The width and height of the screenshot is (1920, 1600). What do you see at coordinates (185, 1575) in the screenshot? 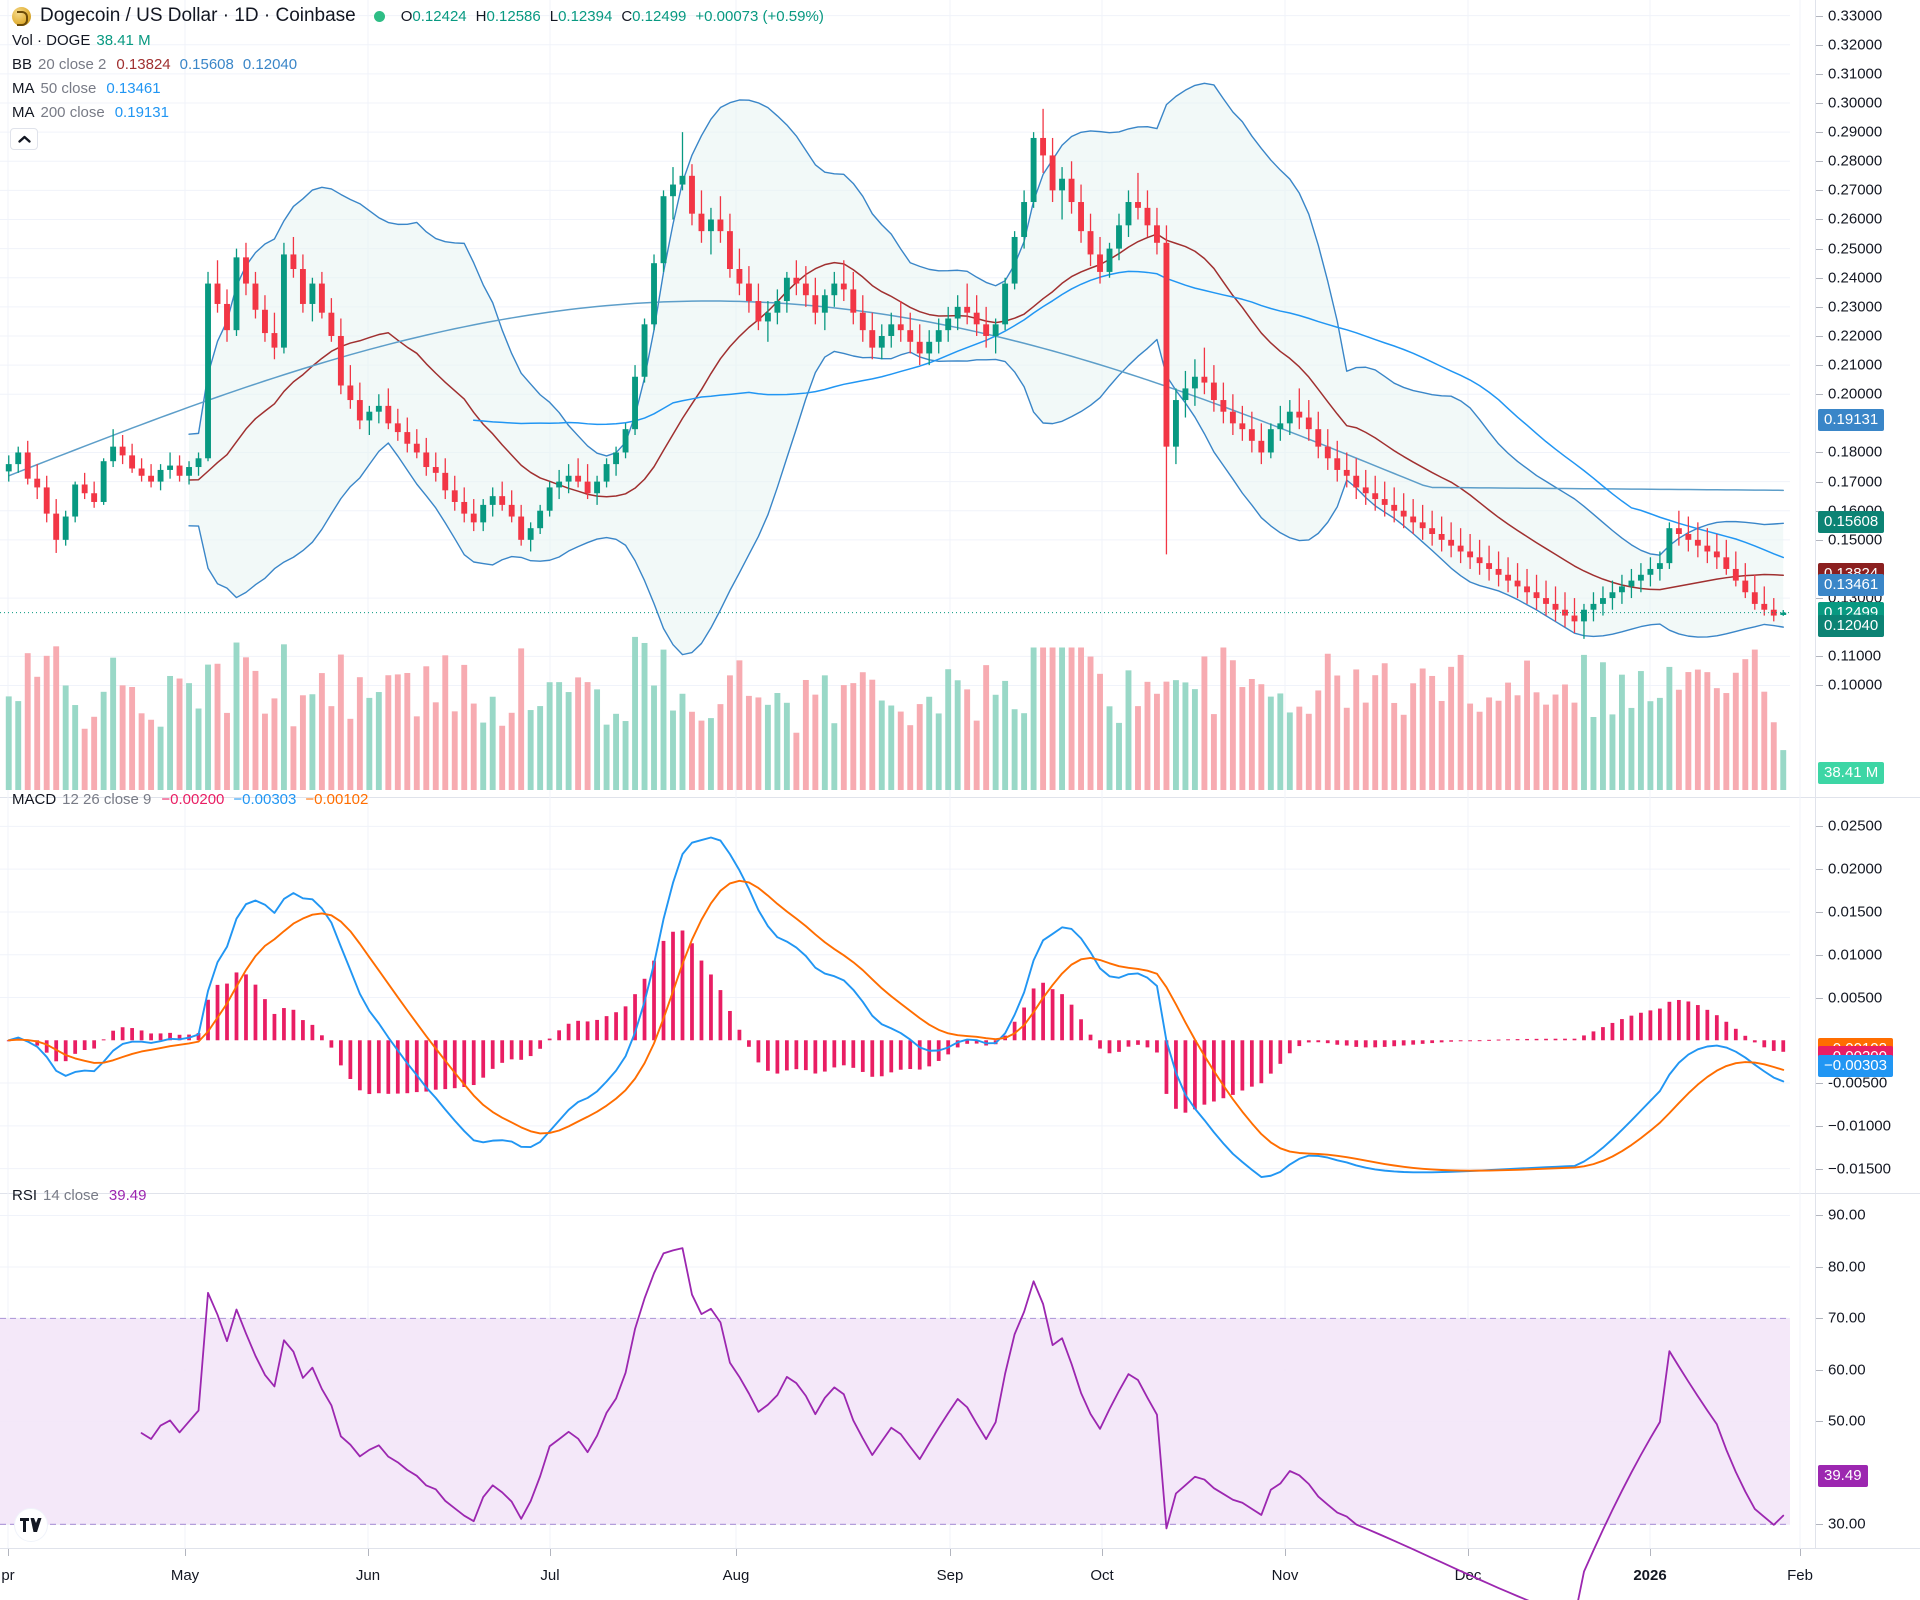
I see `time-axis-label: May` at bounding box center [185, 1575].